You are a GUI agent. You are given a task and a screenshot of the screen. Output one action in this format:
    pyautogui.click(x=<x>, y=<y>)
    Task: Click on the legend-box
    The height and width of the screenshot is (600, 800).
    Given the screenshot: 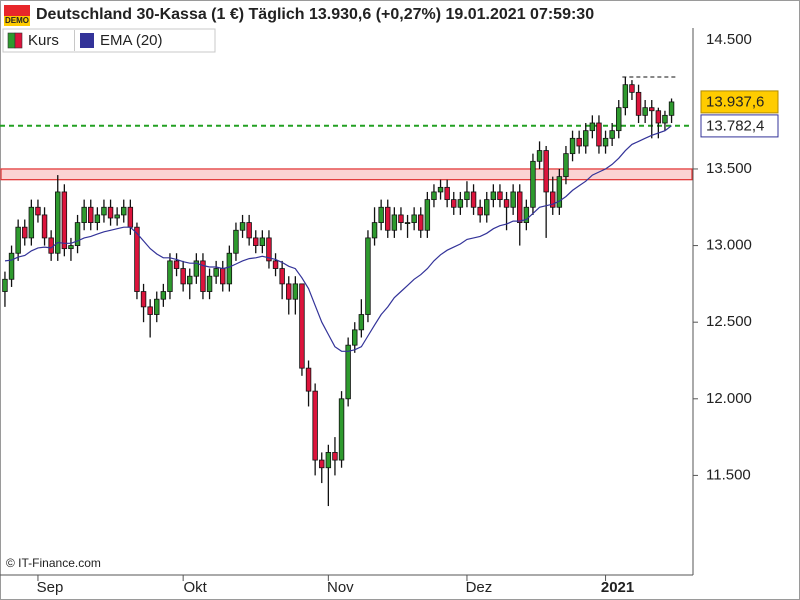 What is the action you would take?
    pyautogui.click(x=109, y=40)
    